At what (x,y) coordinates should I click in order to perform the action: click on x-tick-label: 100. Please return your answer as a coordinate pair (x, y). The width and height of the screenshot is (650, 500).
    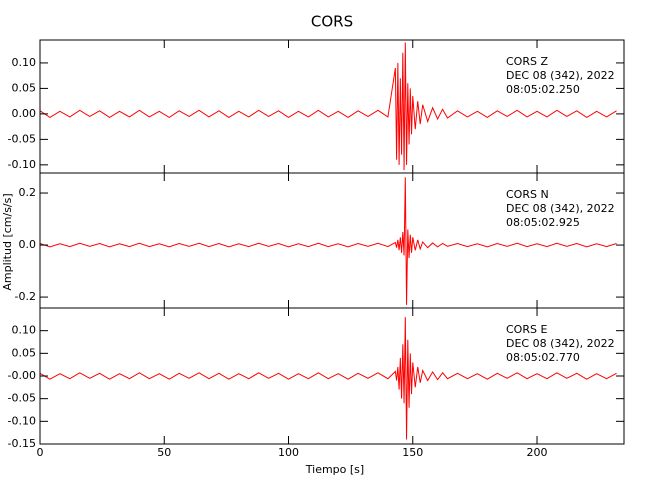
    Looking at the image, I should click on (288, 452).